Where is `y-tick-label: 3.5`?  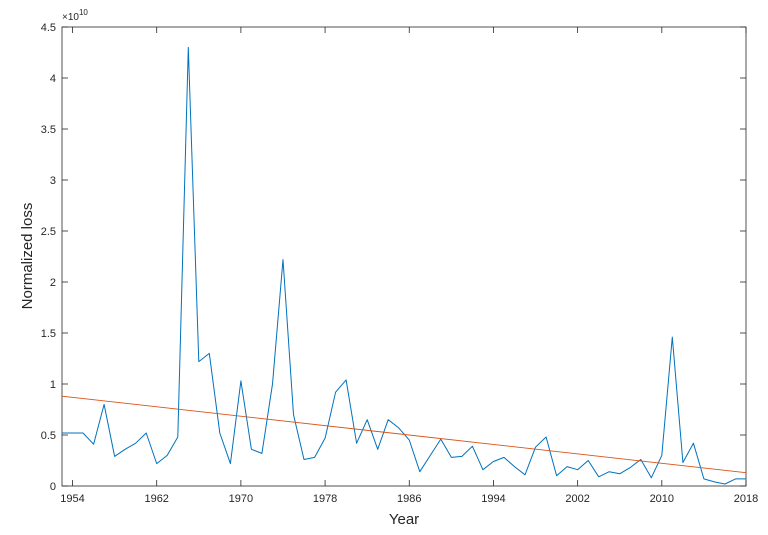 y-tick-label: 3.5 is located at coordinates (48, 130).